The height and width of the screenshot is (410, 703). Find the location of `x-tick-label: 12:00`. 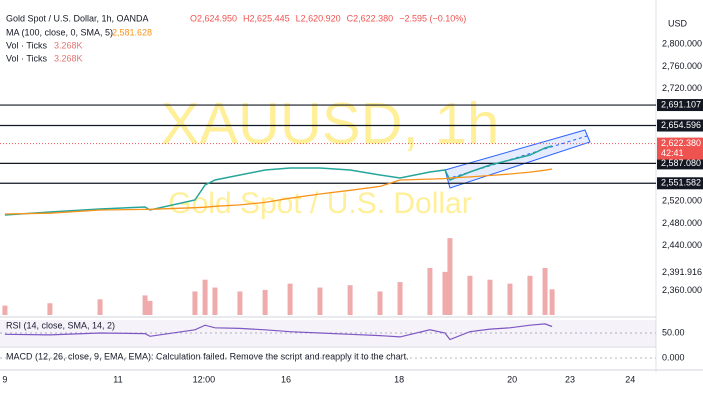

x-tick-label: 12:00 is located at coordinates (204, 379).